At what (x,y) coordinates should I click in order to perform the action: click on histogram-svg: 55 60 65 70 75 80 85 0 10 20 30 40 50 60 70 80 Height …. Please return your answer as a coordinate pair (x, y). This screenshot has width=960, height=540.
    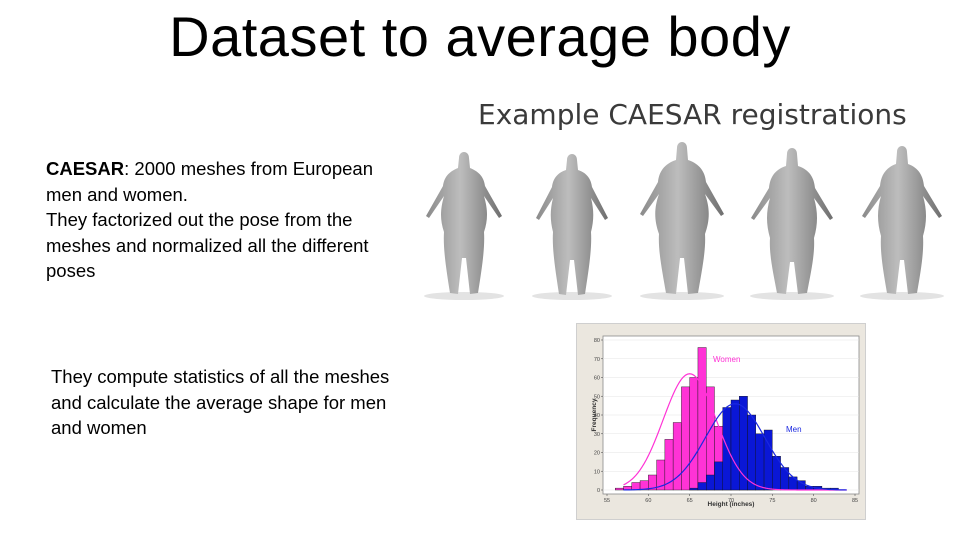
    Looking at the image, I should click on (725, 421).